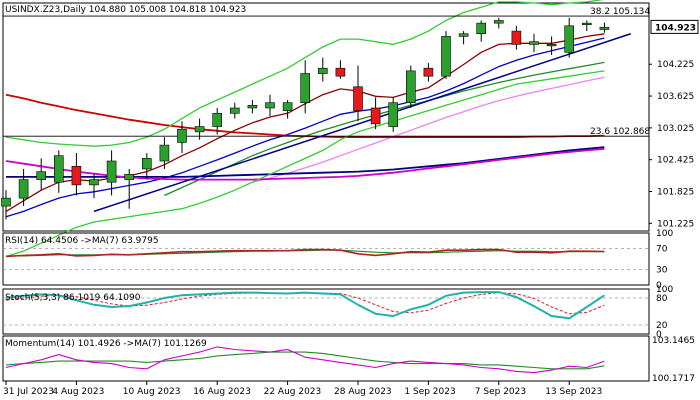 This screenshot has width=700, height=400. What do you see at coordinates (620, 12) in the screenshot?
I see `fibonacci-label: 38.2 105.134` at bounding box center [620, 12].